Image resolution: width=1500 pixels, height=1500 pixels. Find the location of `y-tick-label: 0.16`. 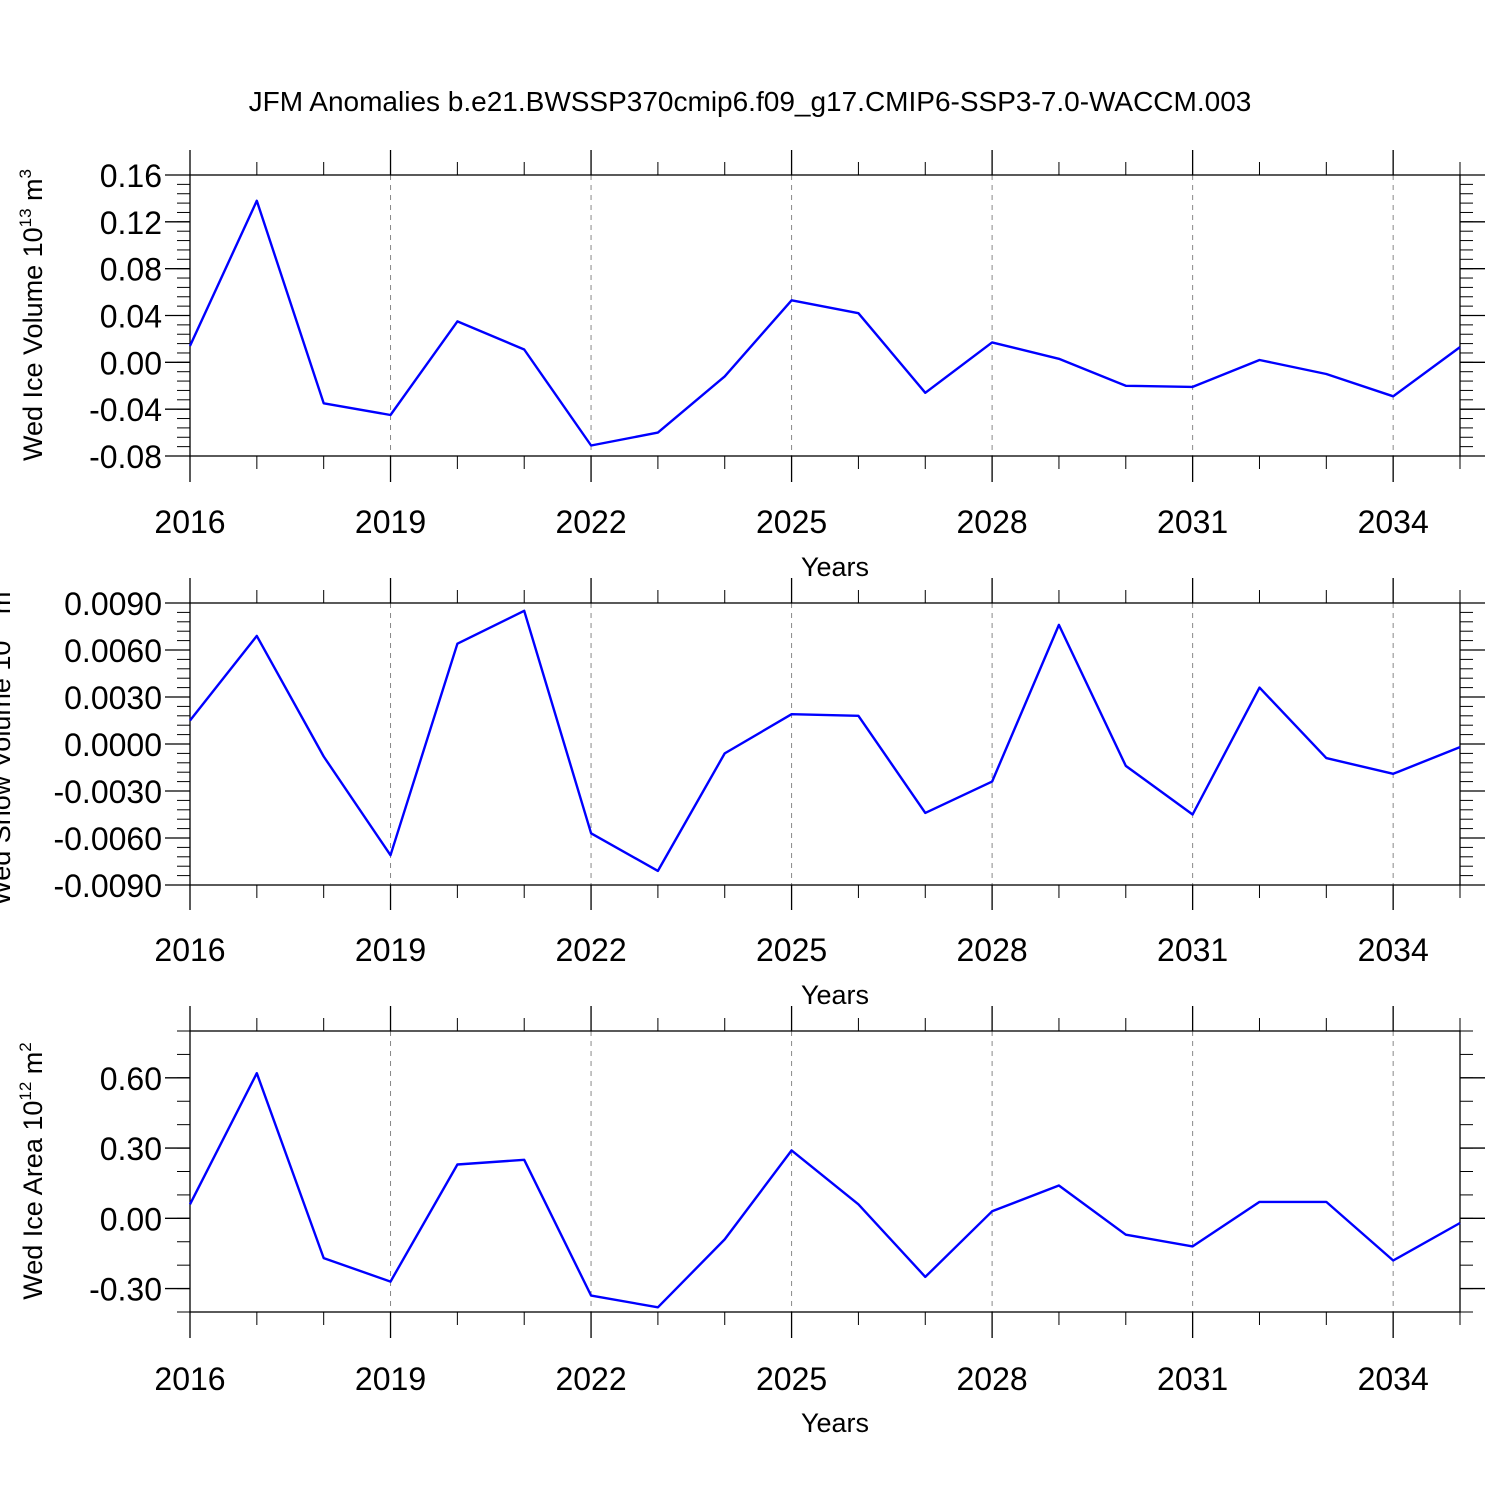

y-tick-label: 0.16 is located at coordinates (131, 176).